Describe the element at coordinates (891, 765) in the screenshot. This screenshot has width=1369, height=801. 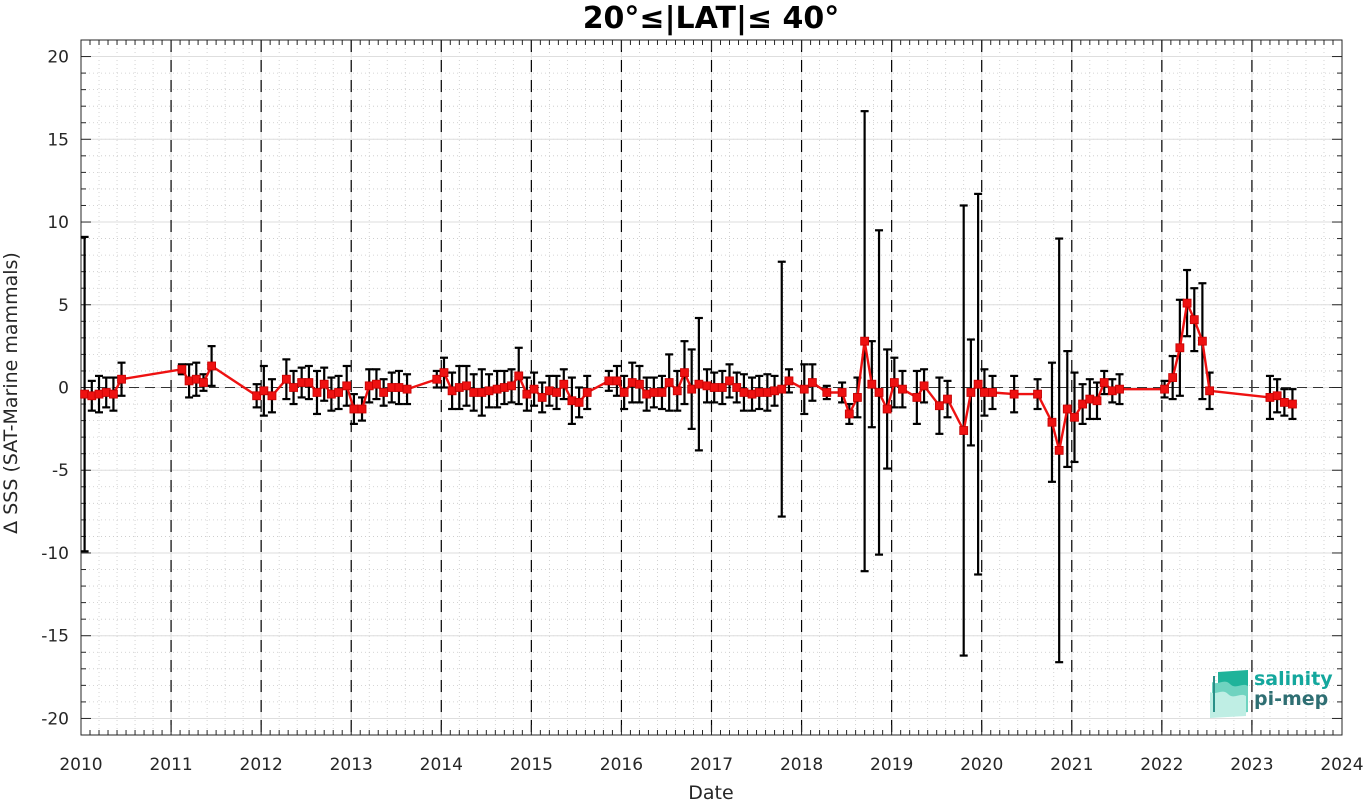
I see `x-tick-label: 2019` at that location.